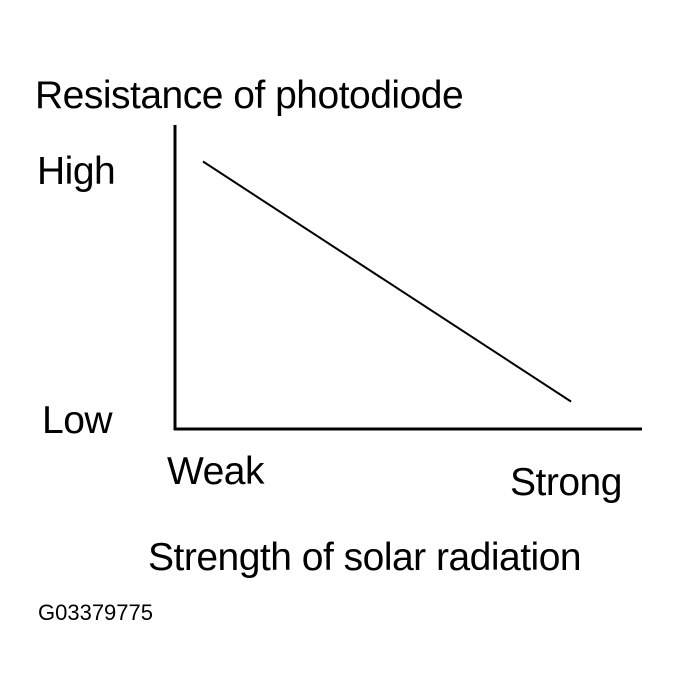 The height and width of the screenshot is (700, 679). Describe the element at coordinates (95, 612) in the screenshot. I see `figure-id: G03379775` at that location.